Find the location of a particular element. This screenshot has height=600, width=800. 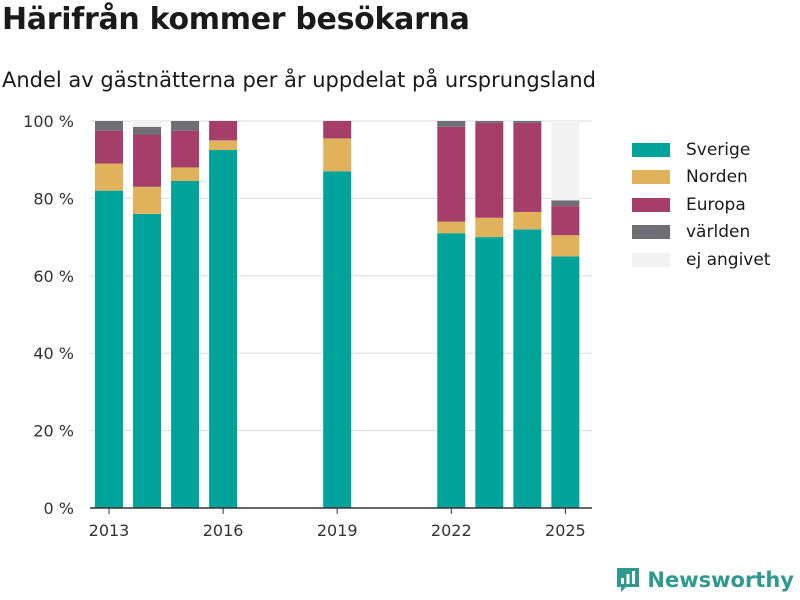

x-tick-label: 2025 is located at coordinates (565, 530).